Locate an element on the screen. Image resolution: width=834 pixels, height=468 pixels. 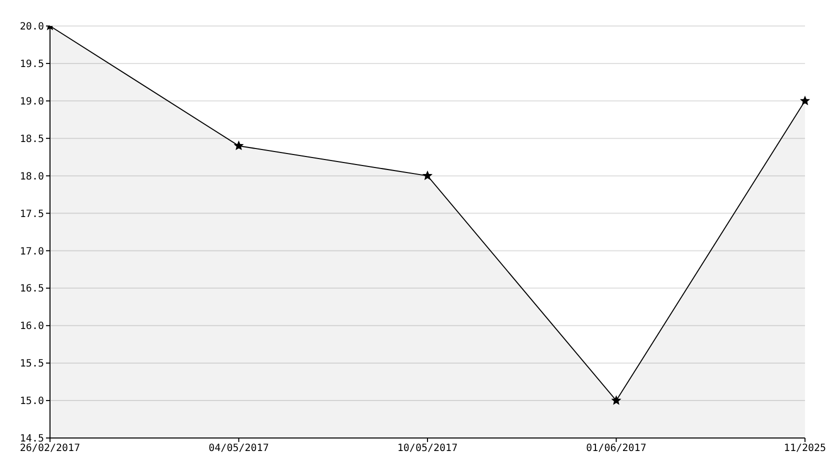
x-tick-label: 04/05/2017 is located at coordinates (238, 448).